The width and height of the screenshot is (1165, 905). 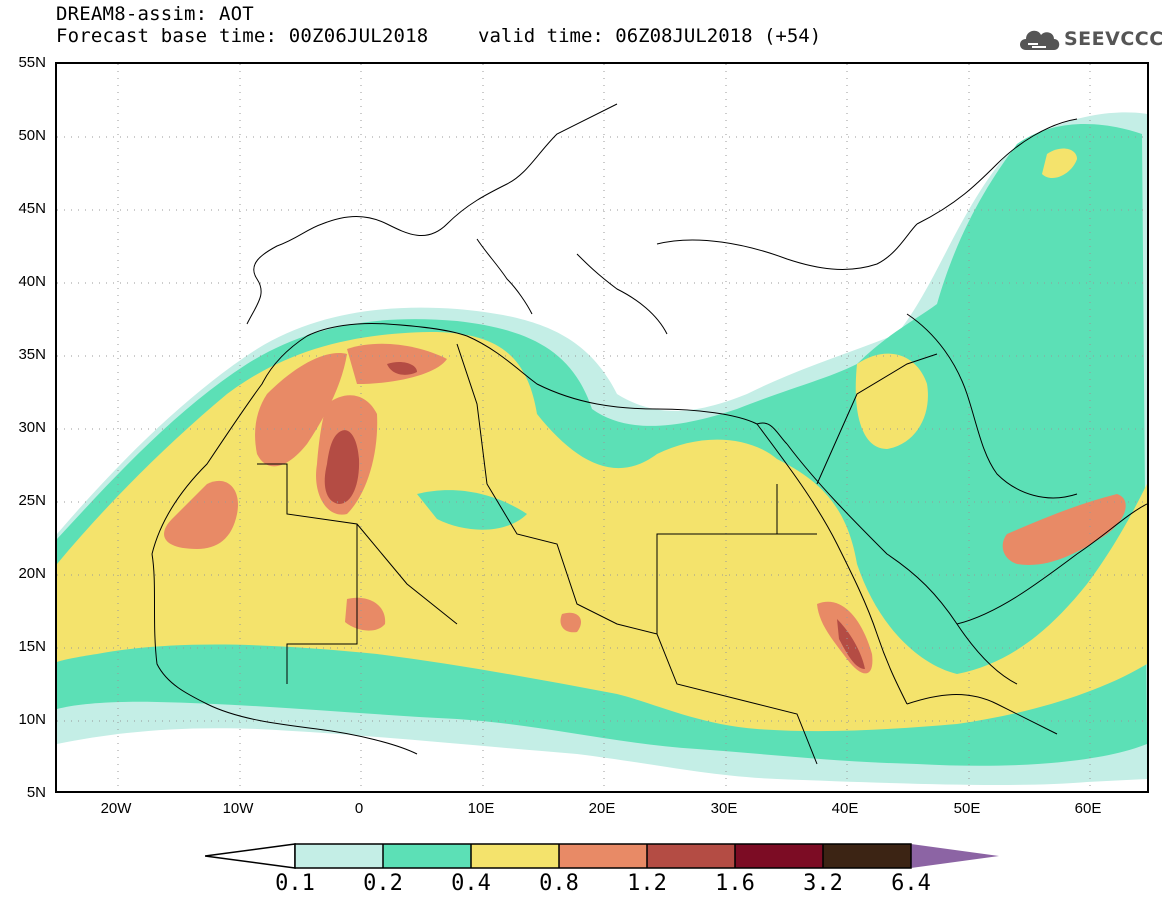 I want to click on colorbar-segment-1.6, so click(x=779, y=856).